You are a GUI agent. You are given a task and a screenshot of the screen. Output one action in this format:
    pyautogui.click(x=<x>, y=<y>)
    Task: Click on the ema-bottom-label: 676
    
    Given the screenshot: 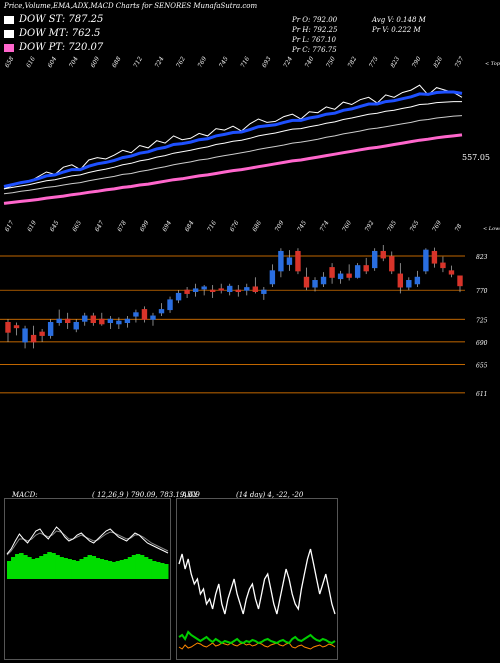 What is the action you would take?
    pyautogui.click(x=235, y=226)
    